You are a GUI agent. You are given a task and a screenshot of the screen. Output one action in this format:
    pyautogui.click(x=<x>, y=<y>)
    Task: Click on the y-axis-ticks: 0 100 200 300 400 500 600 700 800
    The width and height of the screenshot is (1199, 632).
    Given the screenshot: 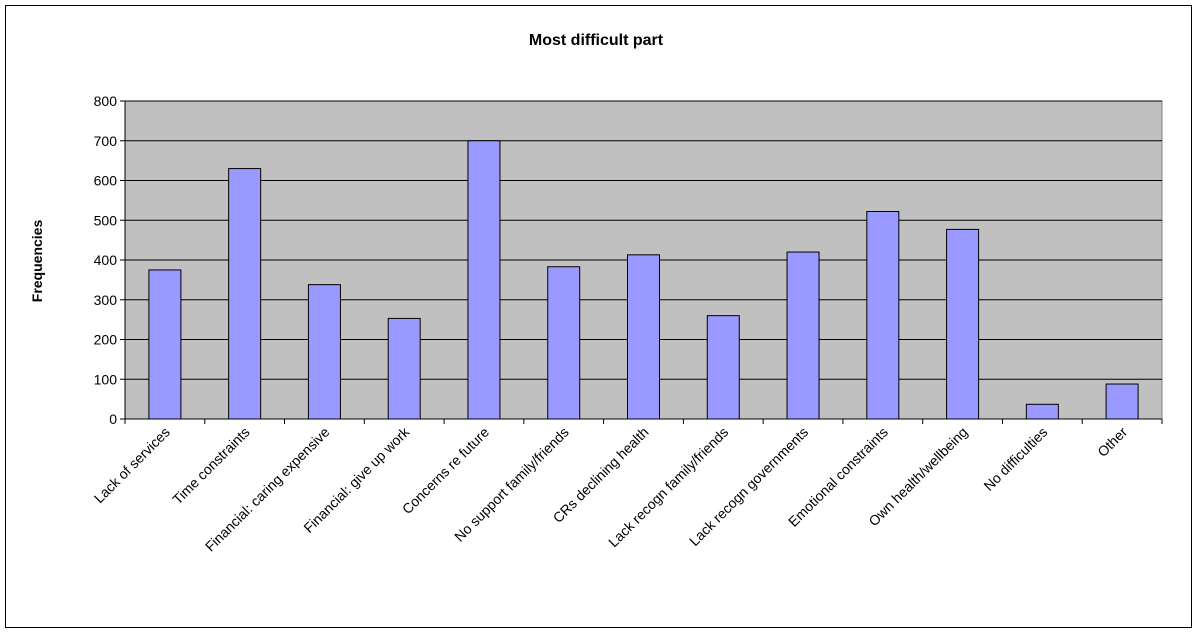 What is the action you would take?
    pyautogui.click(x=109, y=260)
    